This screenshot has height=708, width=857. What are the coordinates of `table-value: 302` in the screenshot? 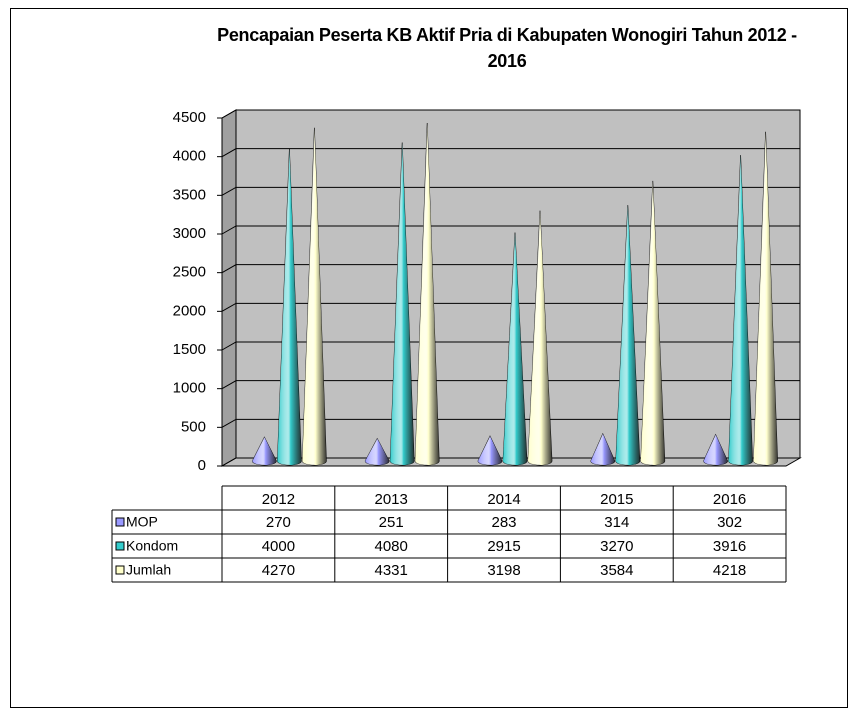 It's located at (729, 522).